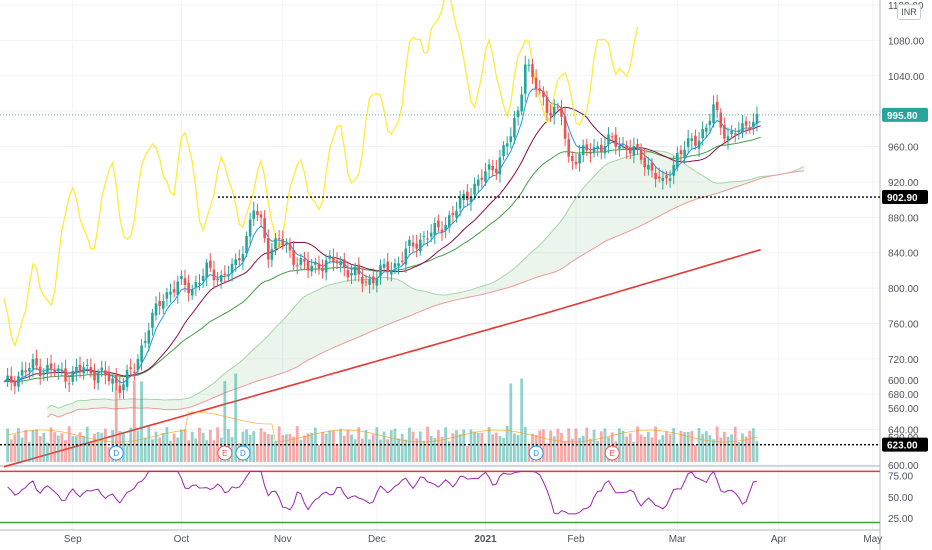 This screenshot has height=550, width=932. I want to click on time-tick-label: Nov, so click(283, 539).